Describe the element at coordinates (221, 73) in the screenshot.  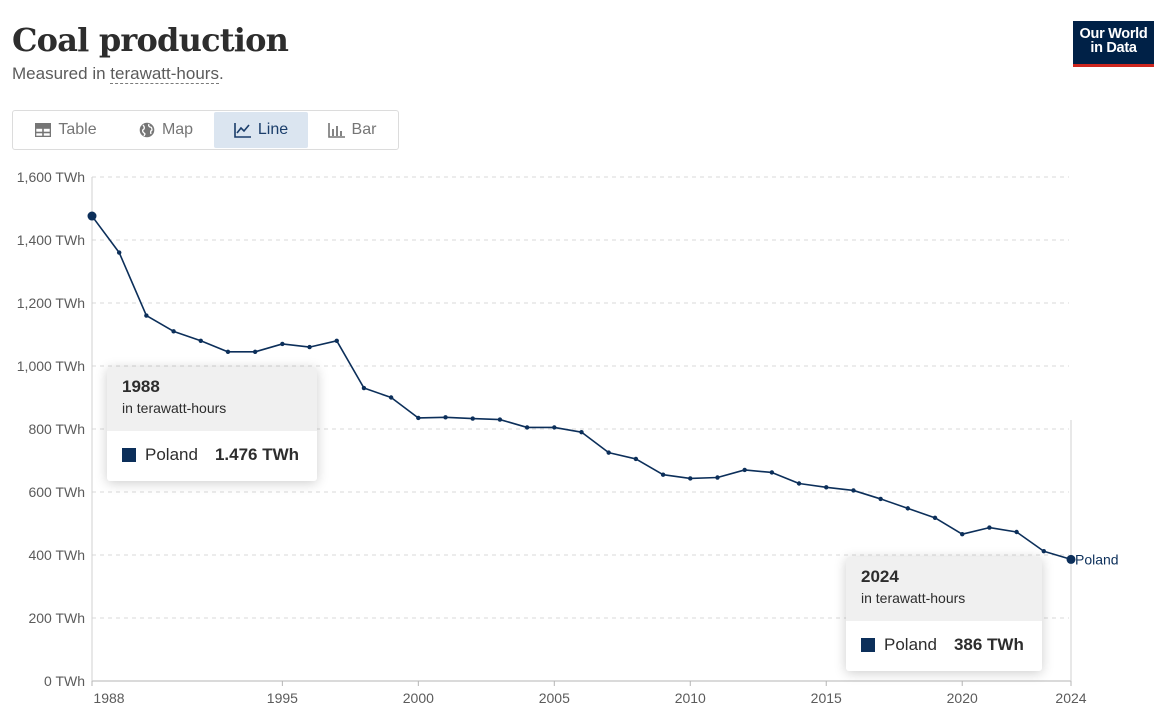
I see `subtitle-suffix: .` at that location.